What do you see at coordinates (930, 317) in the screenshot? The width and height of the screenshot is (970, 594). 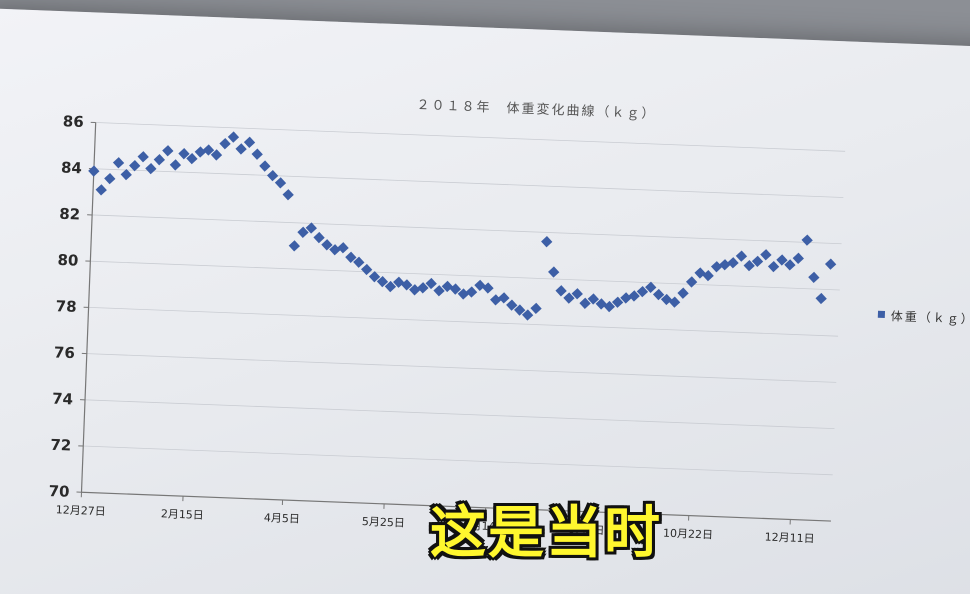 I see `legend-label: 体重（ｋｇ）` at bounding box center [930, 317].